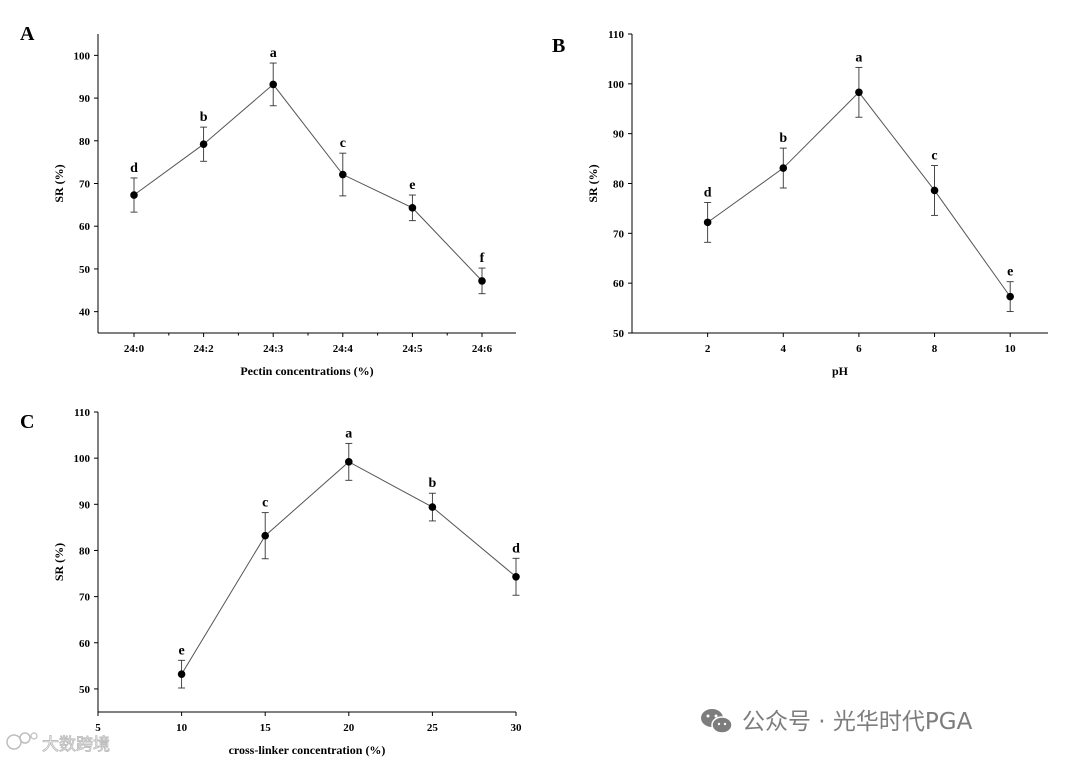 This screenshot has width=1080, height=764. I want to click on x-tick-label: 4, so click(784, 349).